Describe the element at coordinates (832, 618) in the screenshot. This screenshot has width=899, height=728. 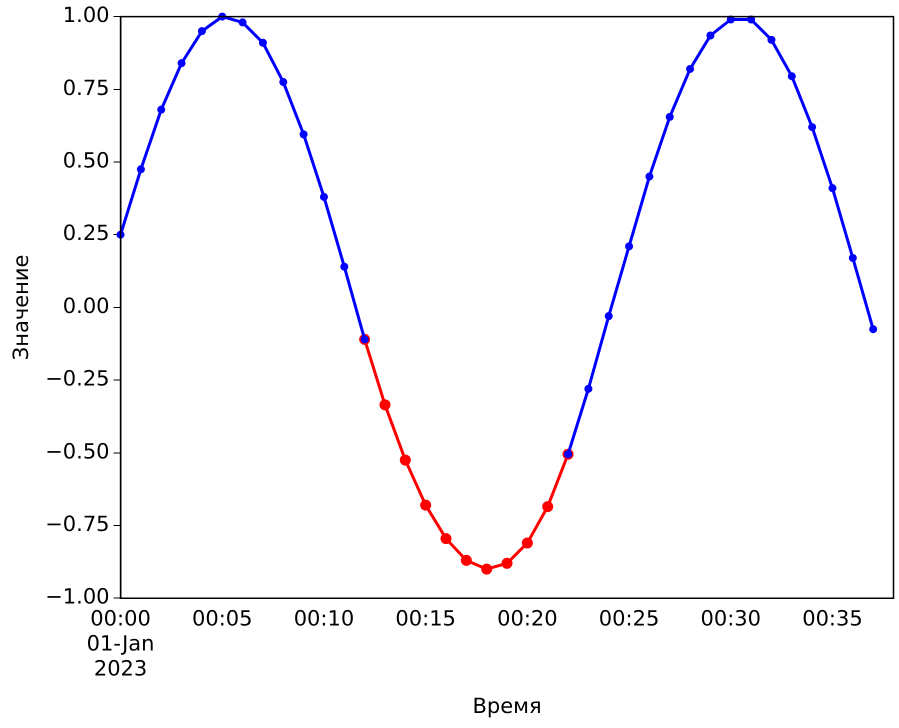
I see `x-tick-label: 00:35` at that location.